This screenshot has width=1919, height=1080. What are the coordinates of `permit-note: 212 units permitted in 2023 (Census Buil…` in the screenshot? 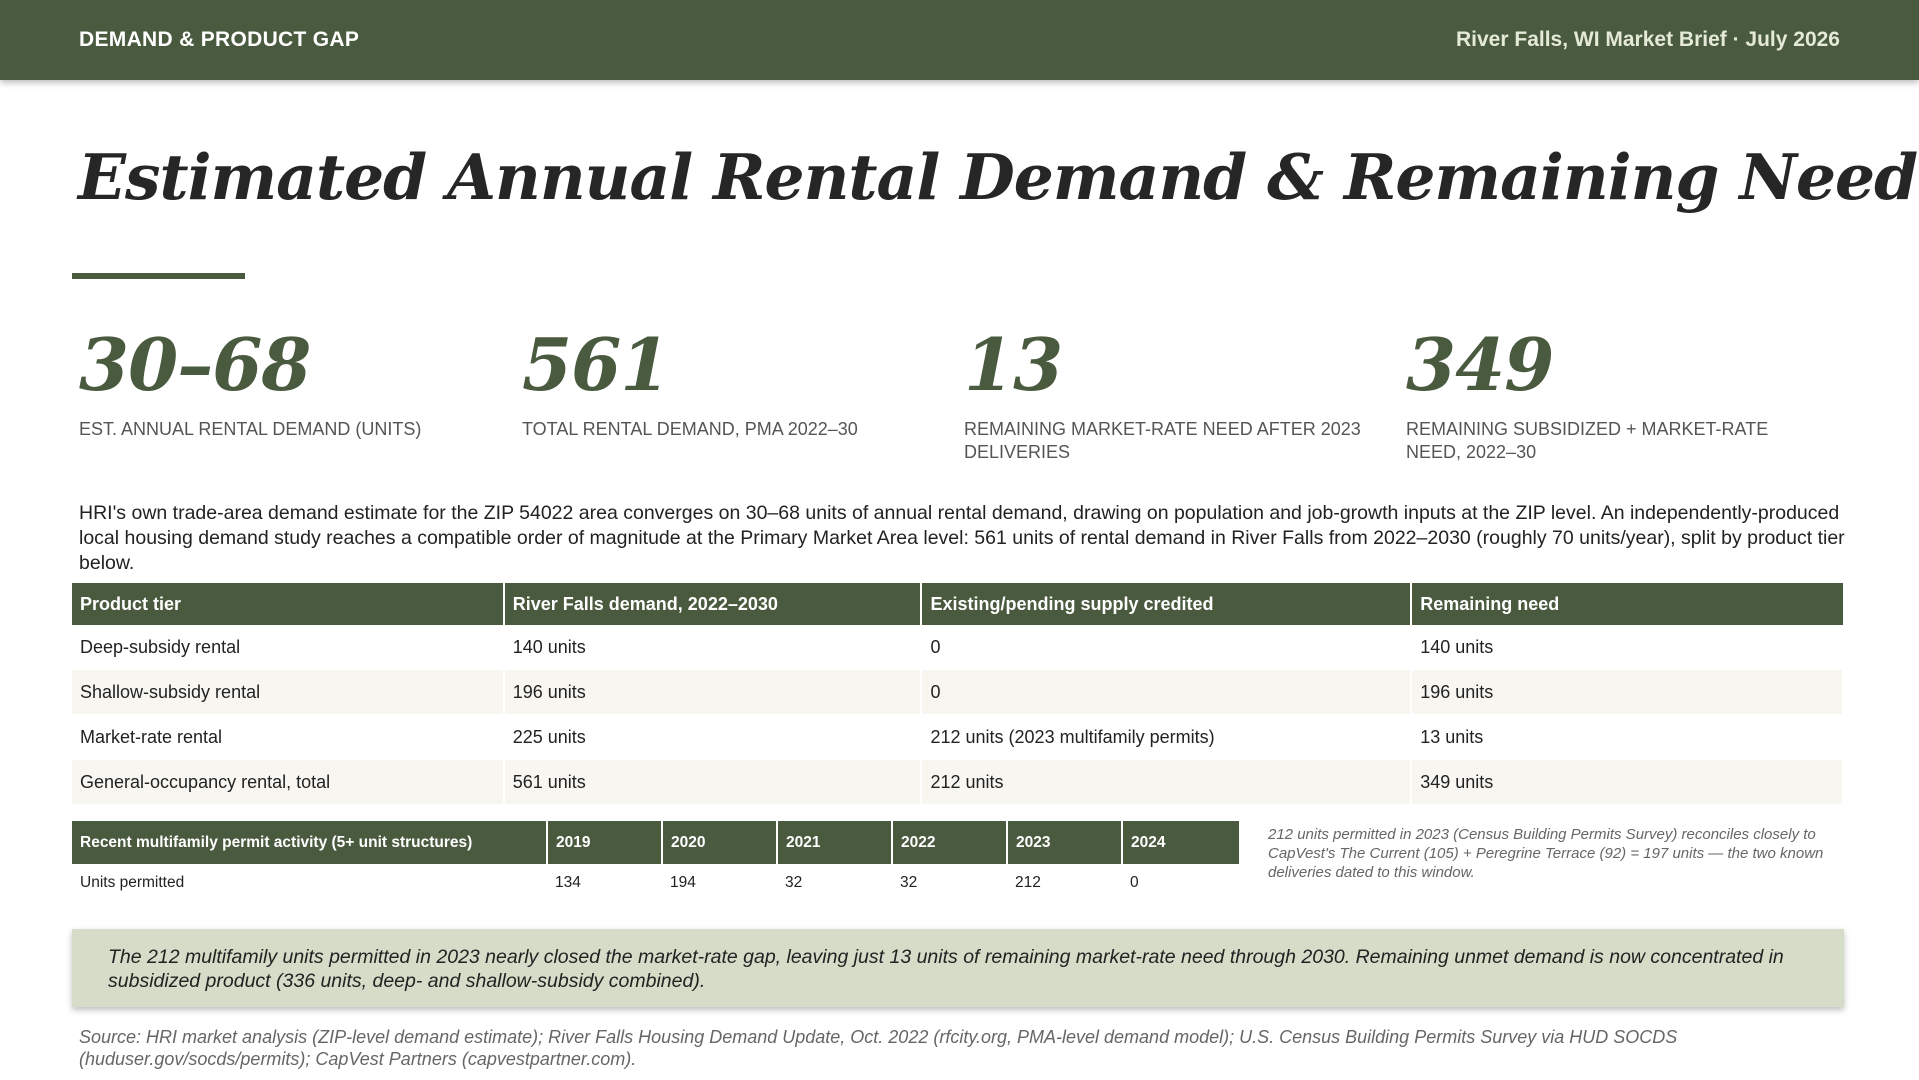 It's located at (1546, 853).